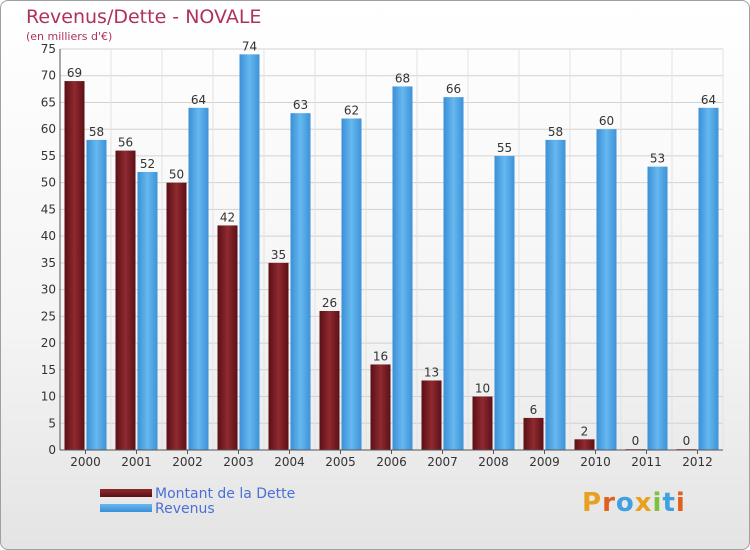  I want to click on data-label-revenus: 60, so click(606, 121).